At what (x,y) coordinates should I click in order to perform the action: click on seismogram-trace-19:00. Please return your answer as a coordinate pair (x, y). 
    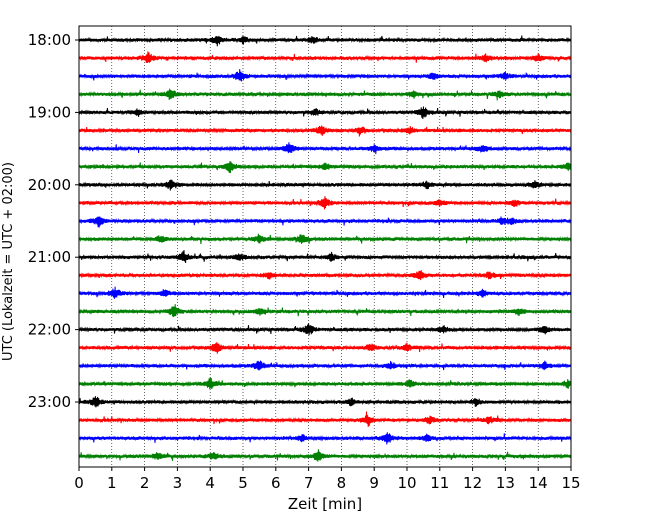
    Looking at the image, I should click on (325, 113).